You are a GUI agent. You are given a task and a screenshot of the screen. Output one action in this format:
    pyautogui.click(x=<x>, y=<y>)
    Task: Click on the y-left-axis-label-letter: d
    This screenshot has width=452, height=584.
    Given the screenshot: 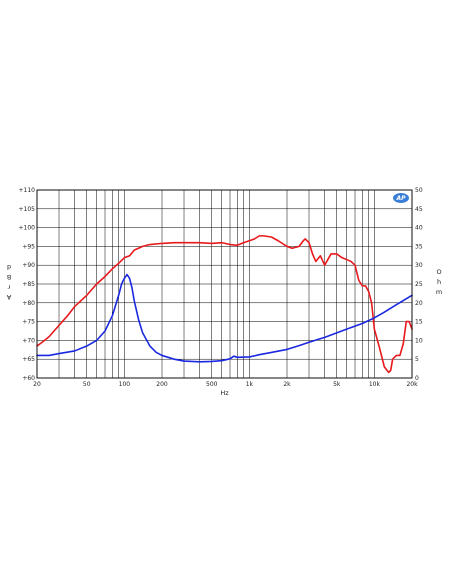 What is the action you would take?
    pyautogui.click(x=9, y=267)
    